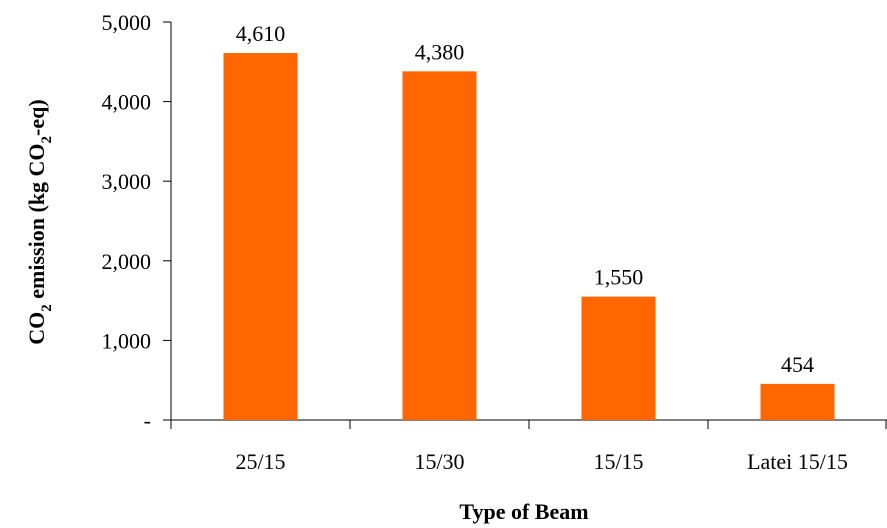  What do you see at coordinates (440, 51) in the screenshot?
I see `data-label: 4,380` at bounding box center [440, 51].